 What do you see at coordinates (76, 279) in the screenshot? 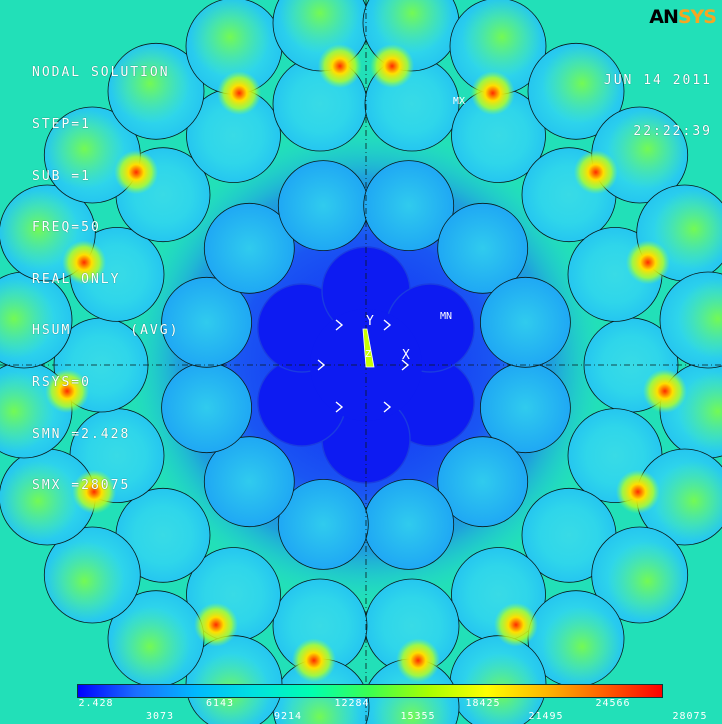
I see `info-line-real: REAL ONLY` at bounding box center [76, 279].